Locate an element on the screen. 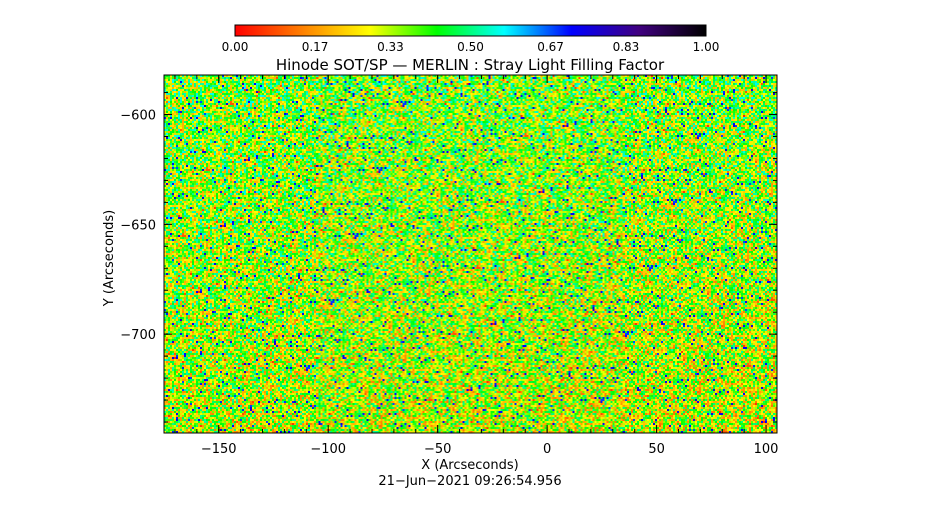 The image size is (941, 512). colorbar-tick-label: 0.33 is located at coordinates (390, 47).